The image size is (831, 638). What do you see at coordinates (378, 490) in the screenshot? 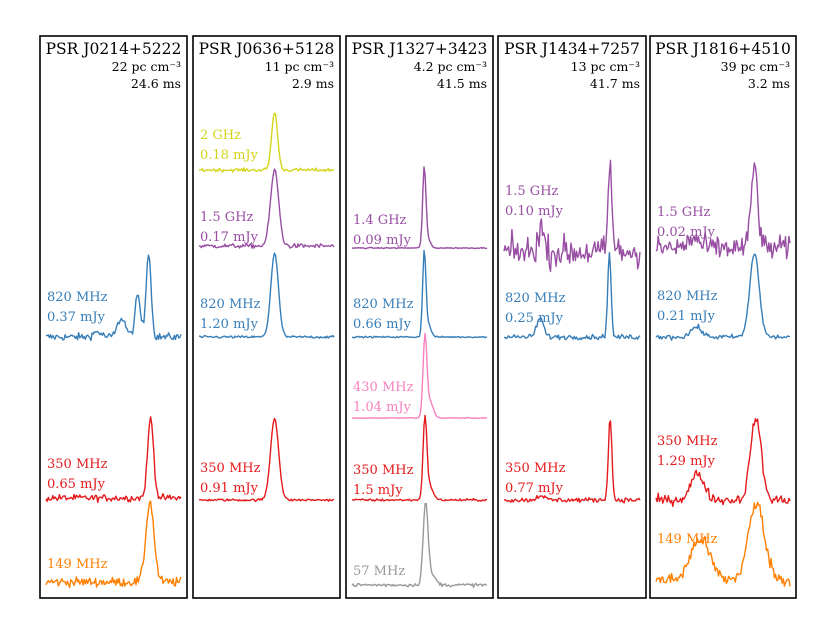
I see `flux-density-label: 1.5 mJy` at bounding box center [378, 490].